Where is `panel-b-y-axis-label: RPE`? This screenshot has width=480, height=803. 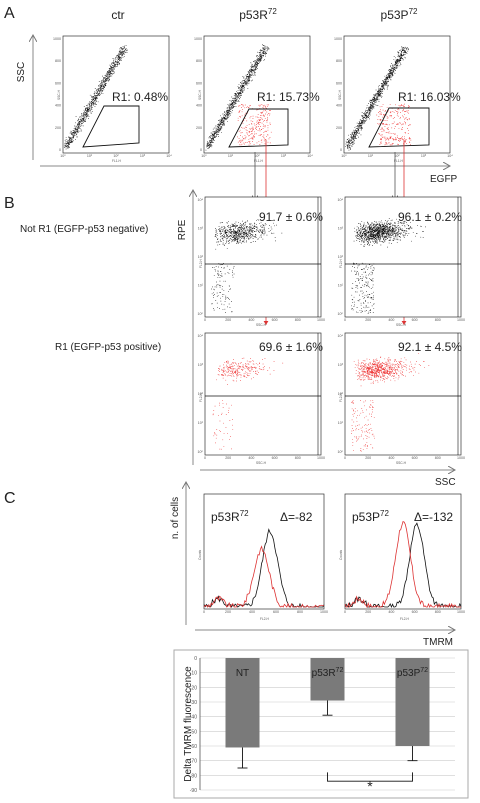
panel-b-y-axis-label: RPE is located at coordinates (182, 229).